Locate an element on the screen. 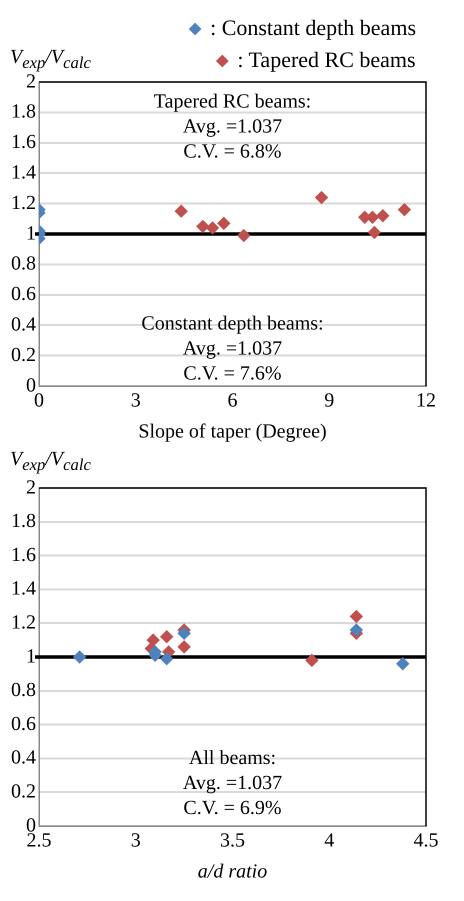 The width and height of the screenshot is (464, 901). x-tick-label: 4 is located at coordinates (329, 840).